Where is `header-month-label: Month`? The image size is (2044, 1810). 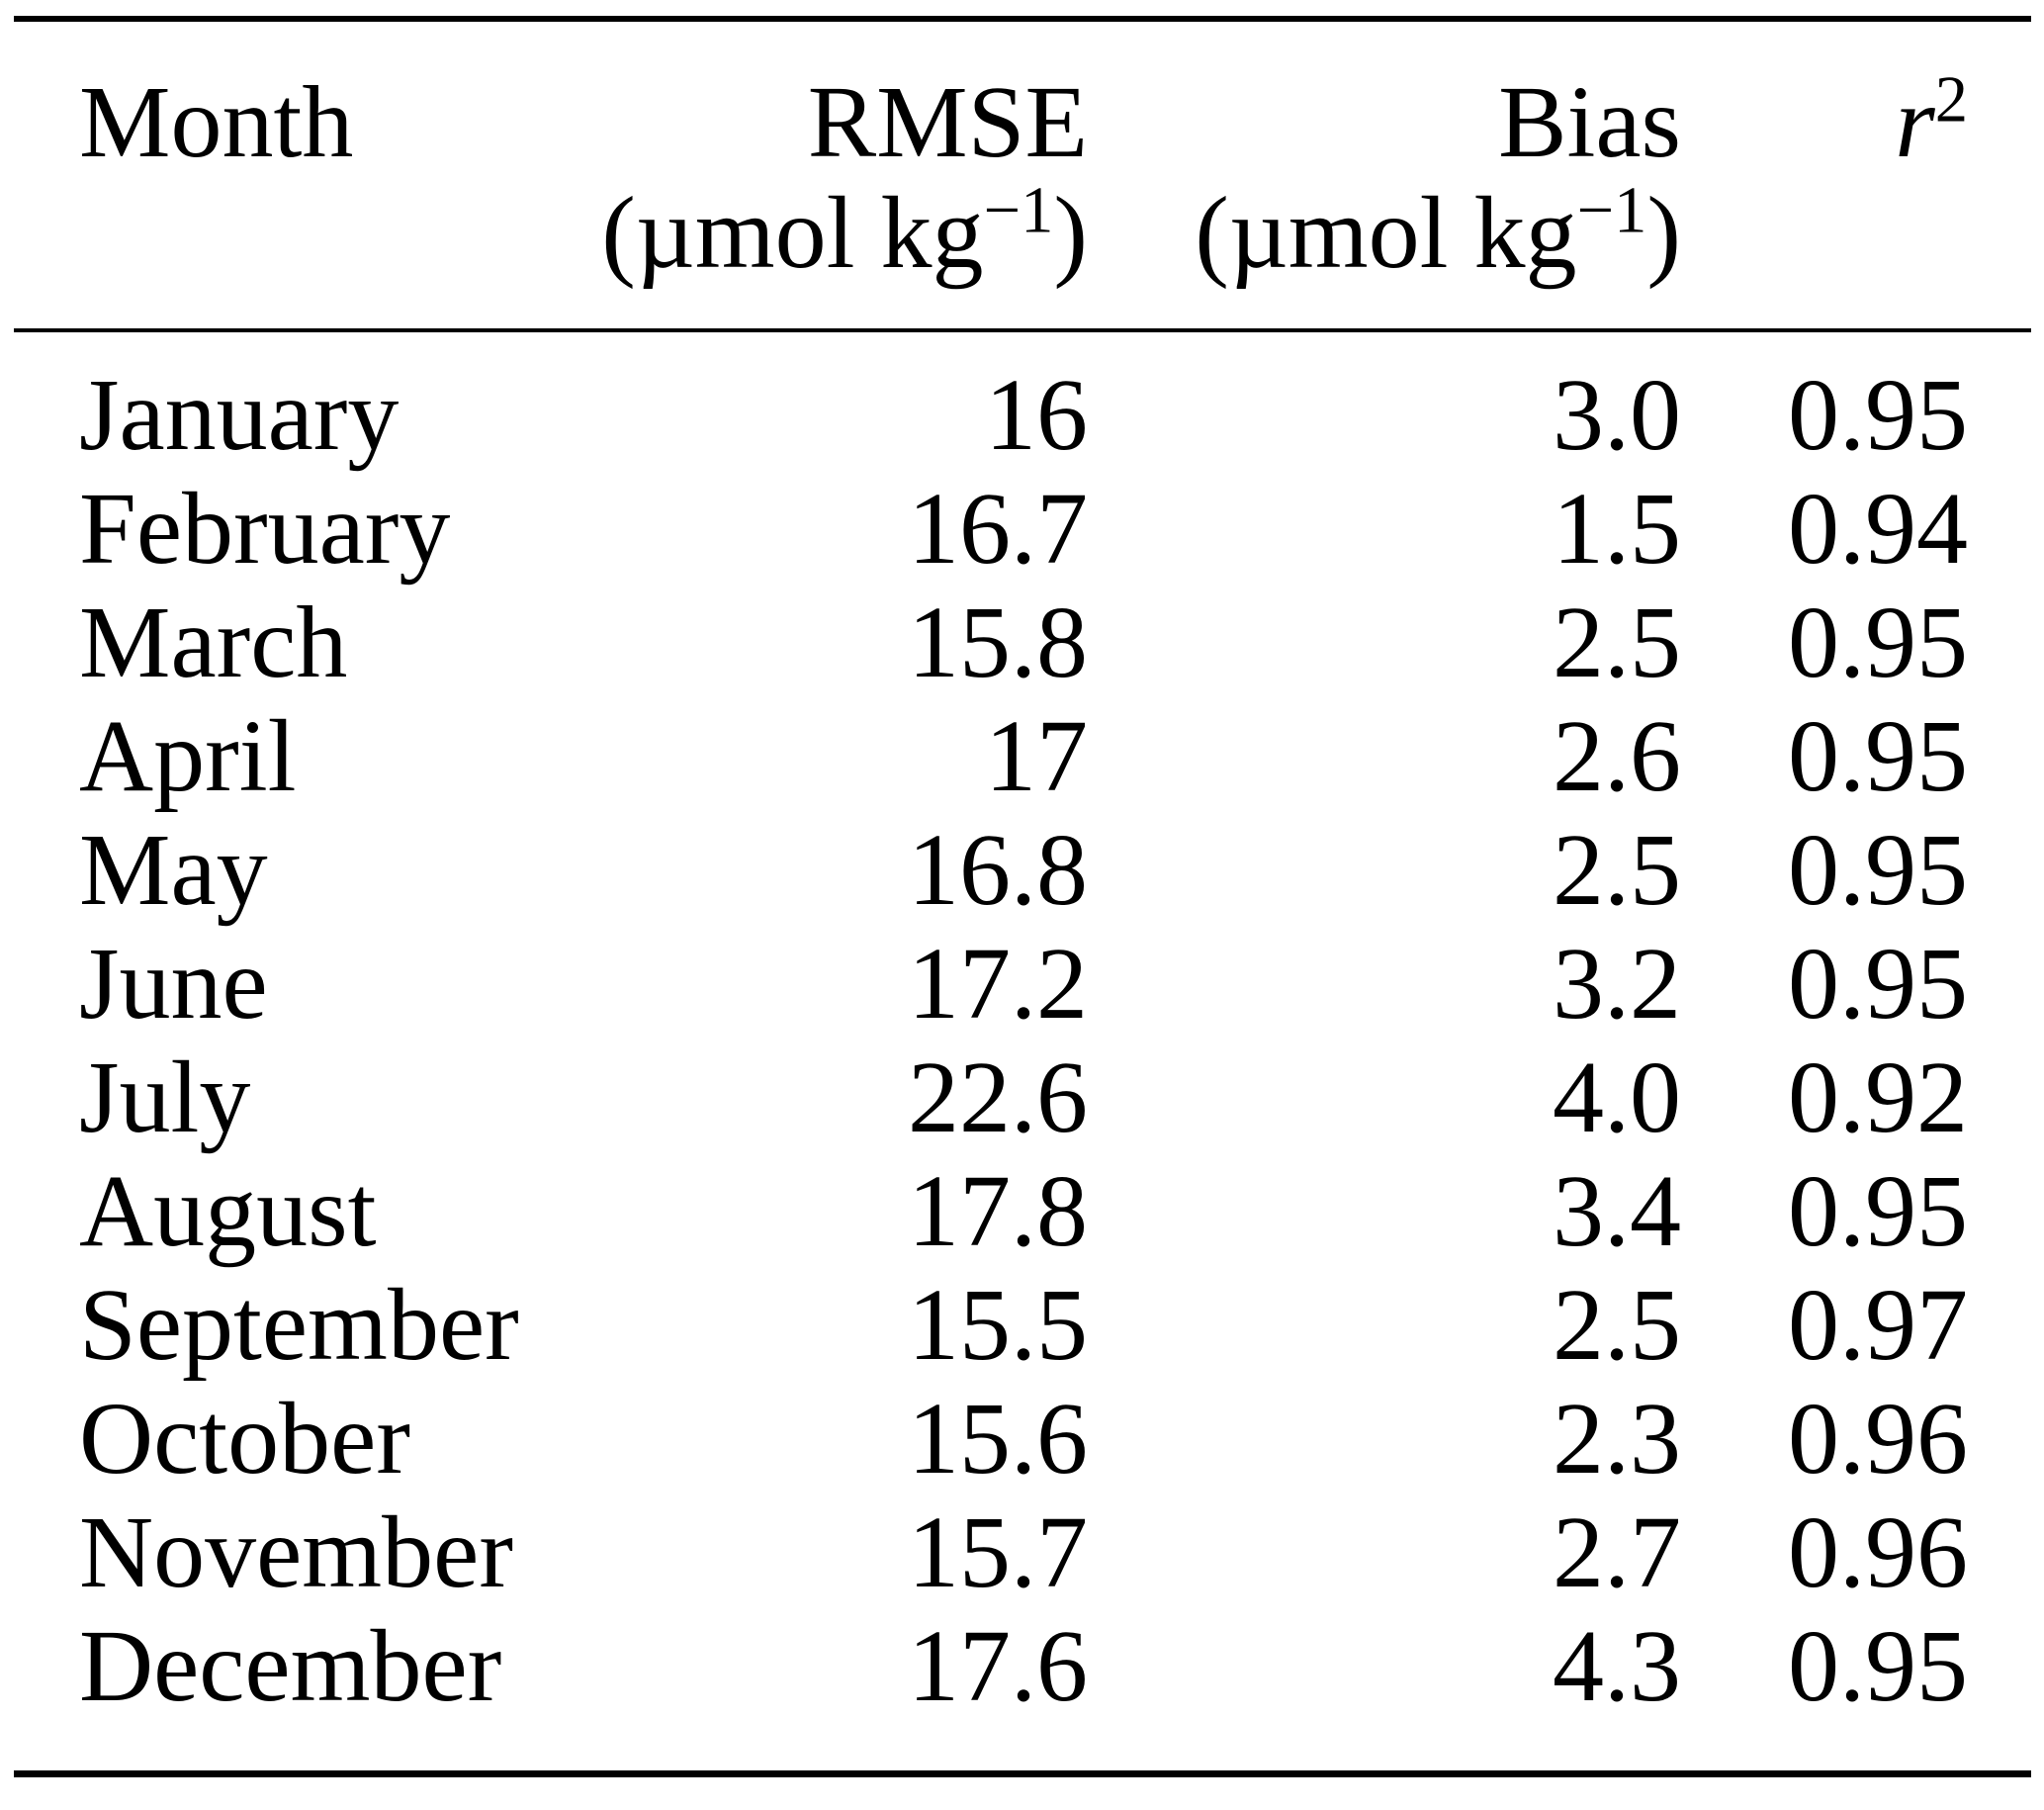
header-month-label: Month is located at coordinates (216, 122).